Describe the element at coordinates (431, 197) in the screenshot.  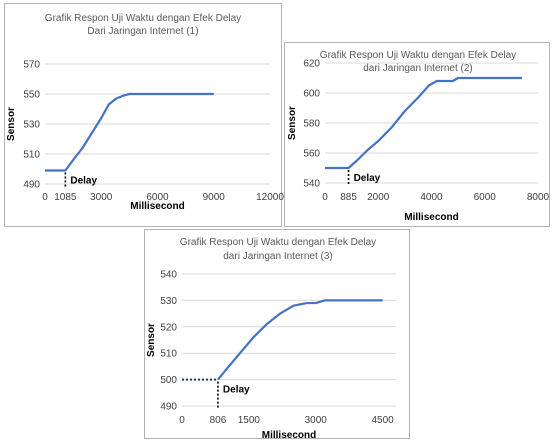
I see `x-tick-label: 4000` at that location.